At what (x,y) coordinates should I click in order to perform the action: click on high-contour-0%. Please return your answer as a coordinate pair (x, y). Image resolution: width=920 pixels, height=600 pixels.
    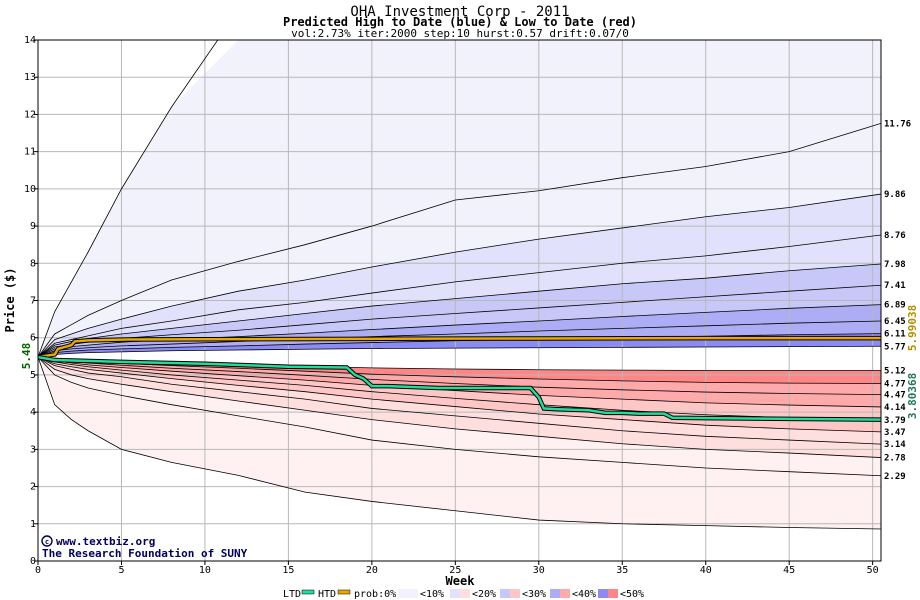
    Looking at the image, I should click on (128, 199).